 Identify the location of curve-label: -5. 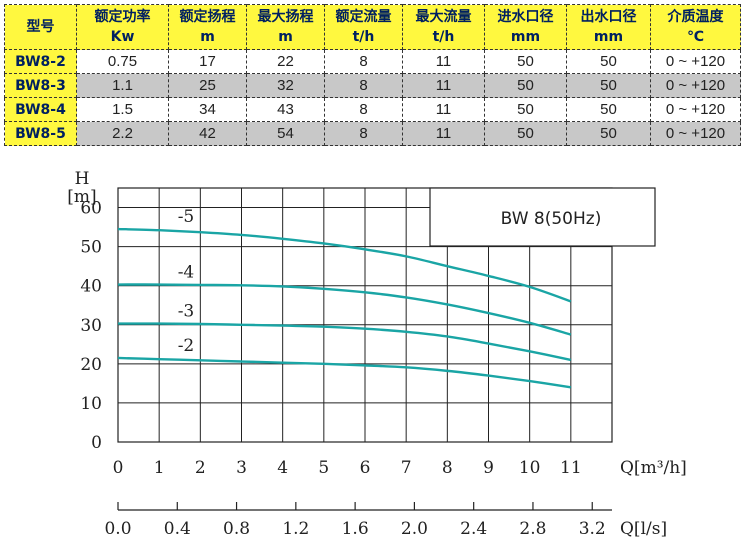
(186, 217).